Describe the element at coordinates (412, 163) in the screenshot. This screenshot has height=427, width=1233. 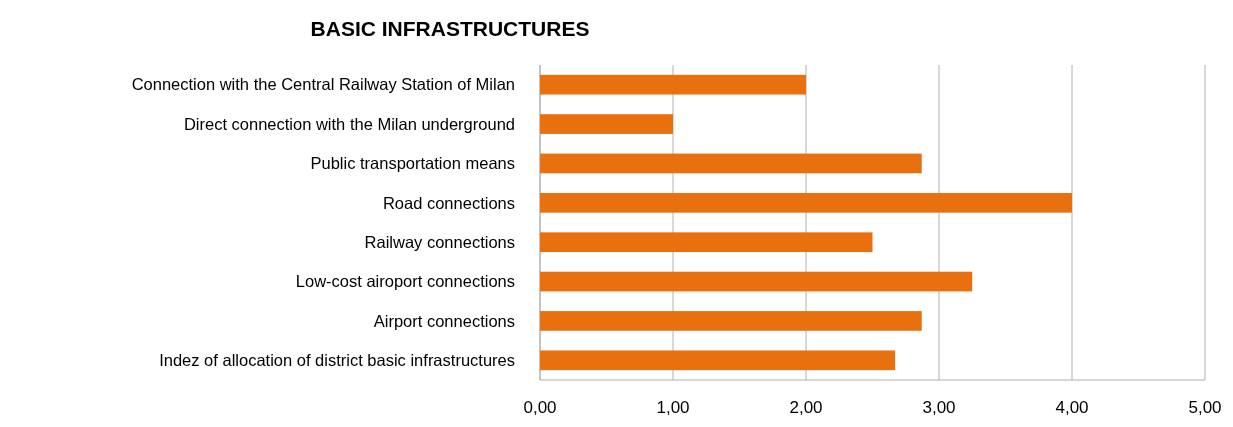
I see `y-tick-label: Public transportation means` at that location.